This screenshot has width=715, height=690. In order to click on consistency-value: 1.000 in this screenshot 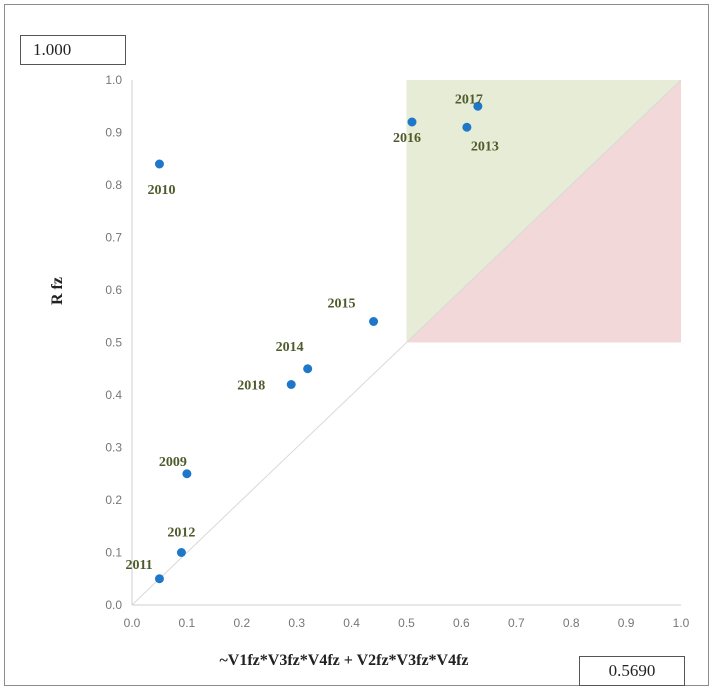, I will do `click(52, 49)`.